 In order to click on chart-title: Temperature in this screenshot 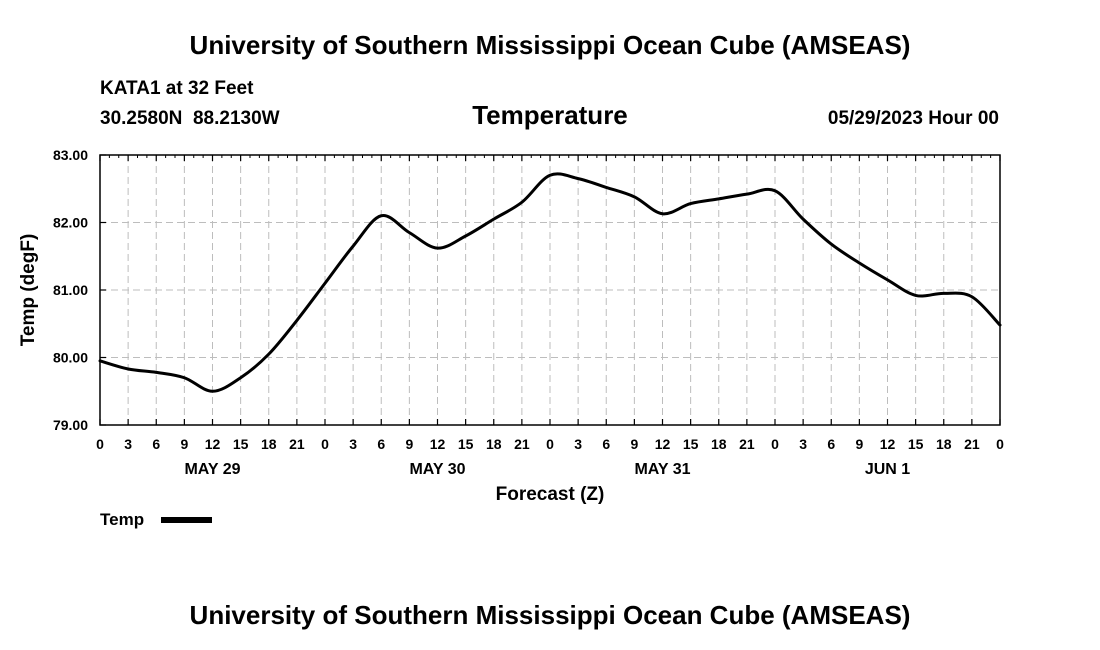, I will do `click(550, 115)`.